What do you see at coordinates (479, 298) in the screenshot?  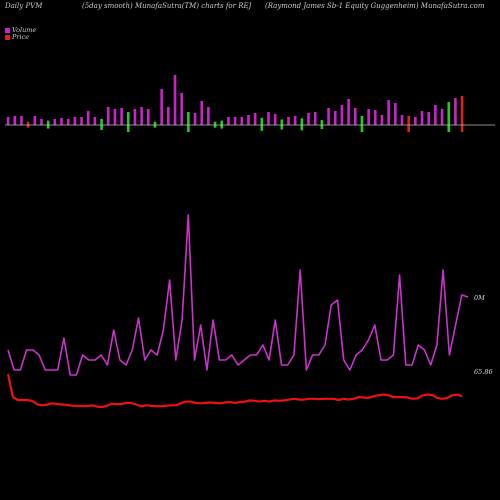 I see `volume-end-label: 0M` at bounding box center [479, 298].